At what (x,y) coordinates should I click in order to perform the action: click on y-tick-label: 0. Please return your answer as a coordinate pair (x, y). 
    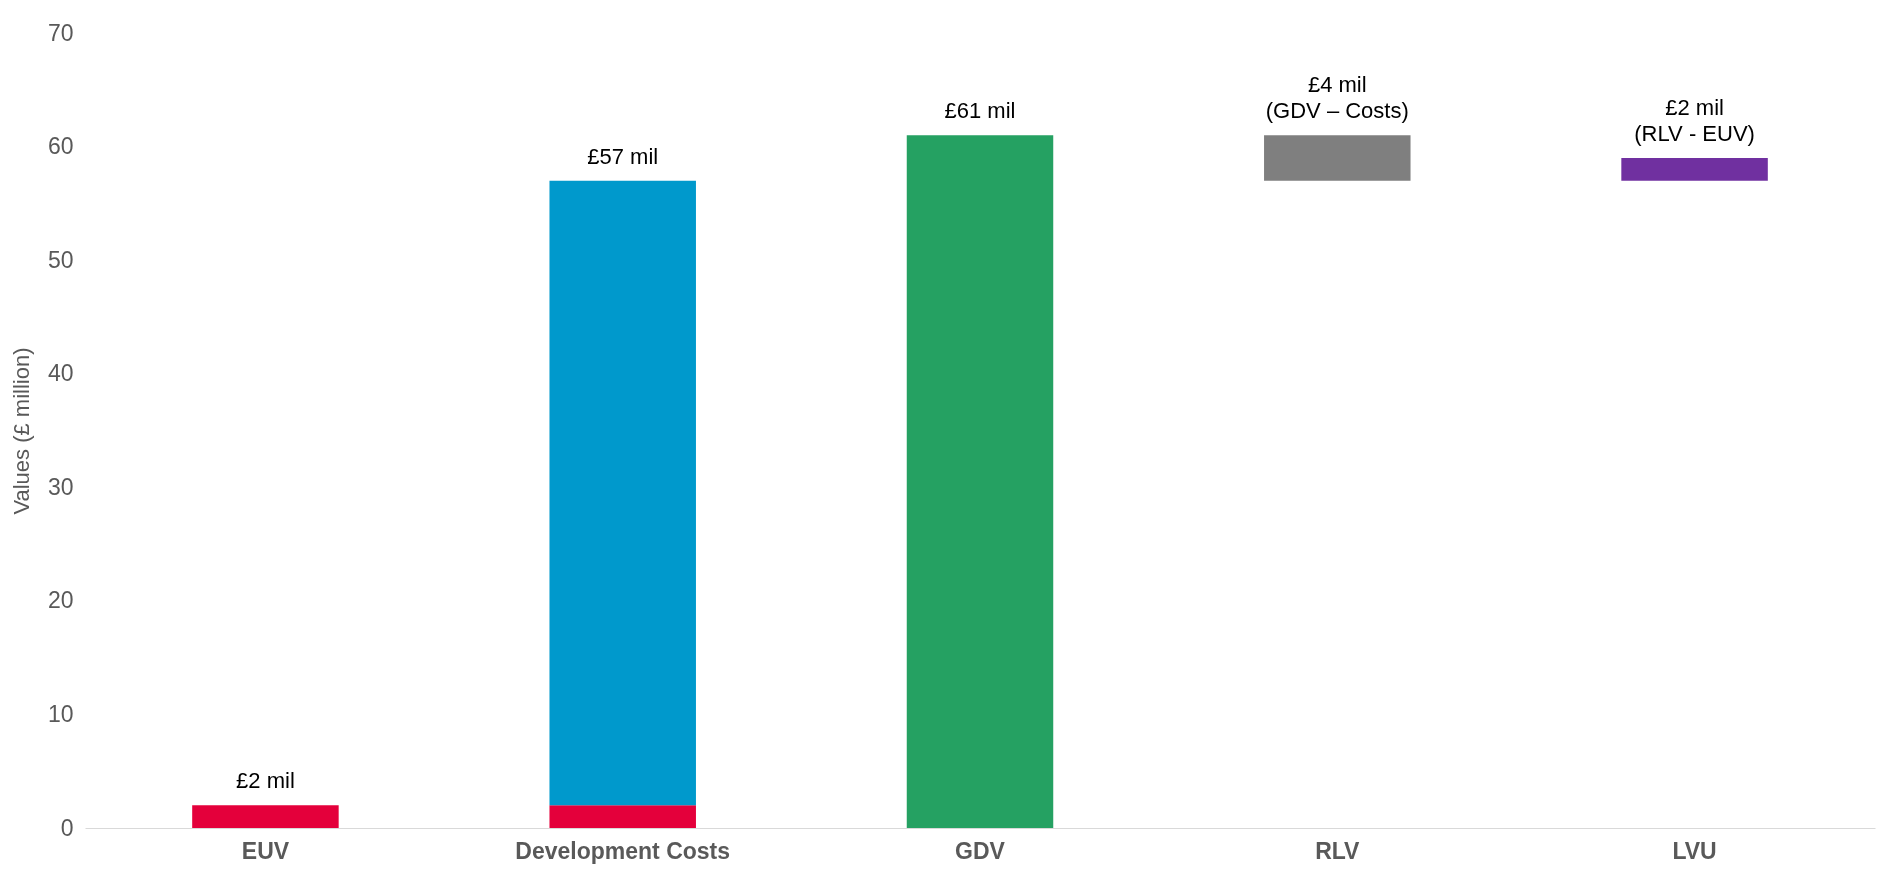
    Looking at the image, I should click on (67, 827).